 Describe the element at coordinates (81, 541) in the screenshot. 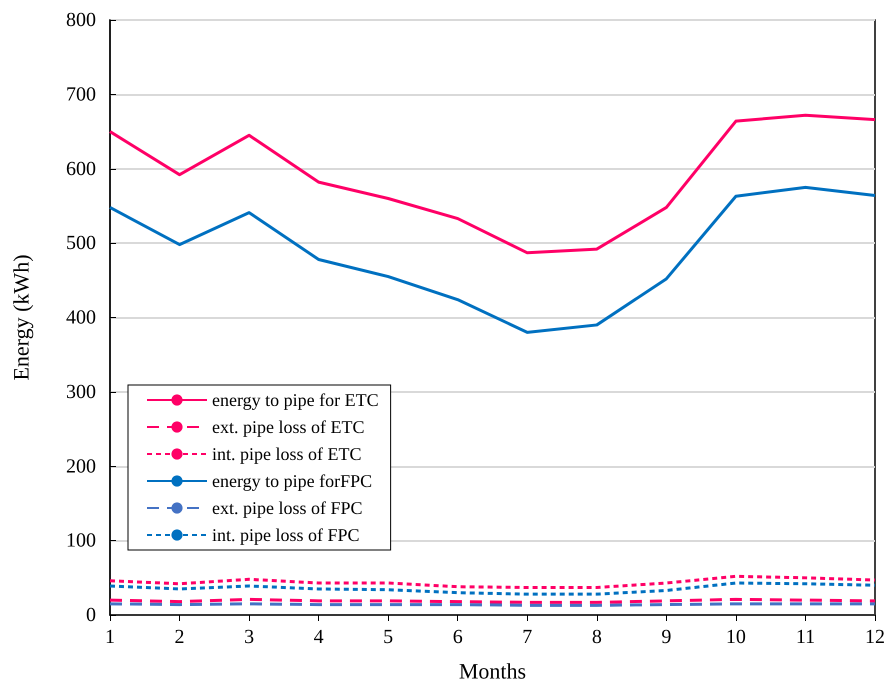

I see `y-tick-label: 100` at that location.